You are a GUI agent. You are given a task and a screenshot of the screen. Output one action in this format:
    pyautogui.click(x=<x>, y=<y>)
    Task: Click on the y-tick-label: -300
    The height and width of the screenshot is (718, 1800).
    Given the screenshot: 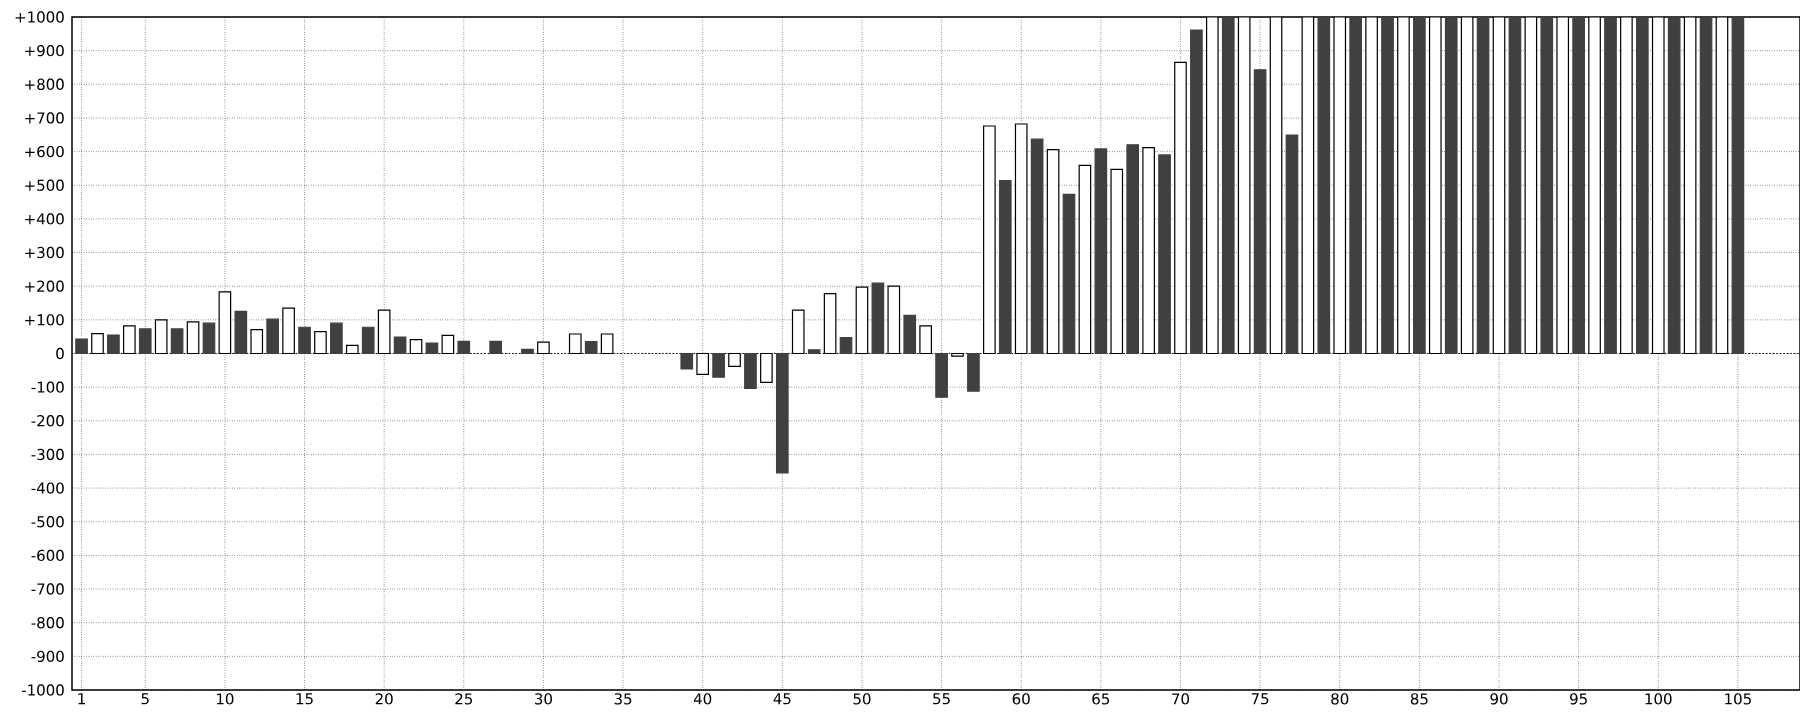 What is the action you would take?
    pyautogui.click(x=47, y=454)
    